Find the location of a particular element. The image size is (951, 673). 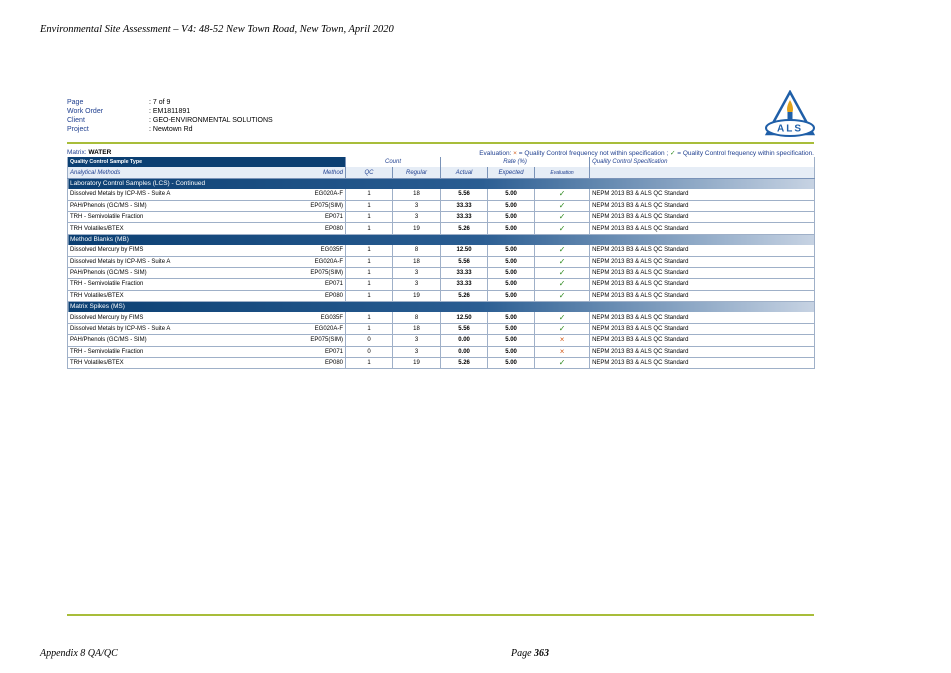

header-rule is located at coordinates (440, 143).